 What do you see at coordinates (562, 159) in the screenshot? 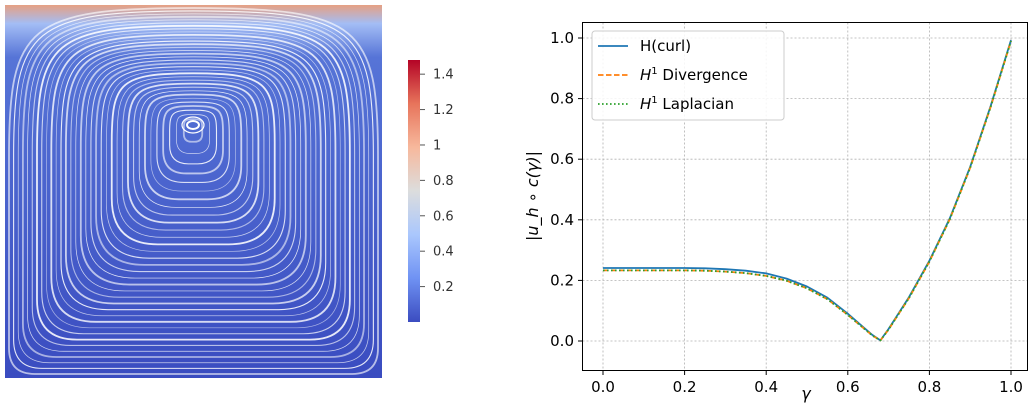
I see `y-tick-label: 0.6` at bounding box center [562, 159].